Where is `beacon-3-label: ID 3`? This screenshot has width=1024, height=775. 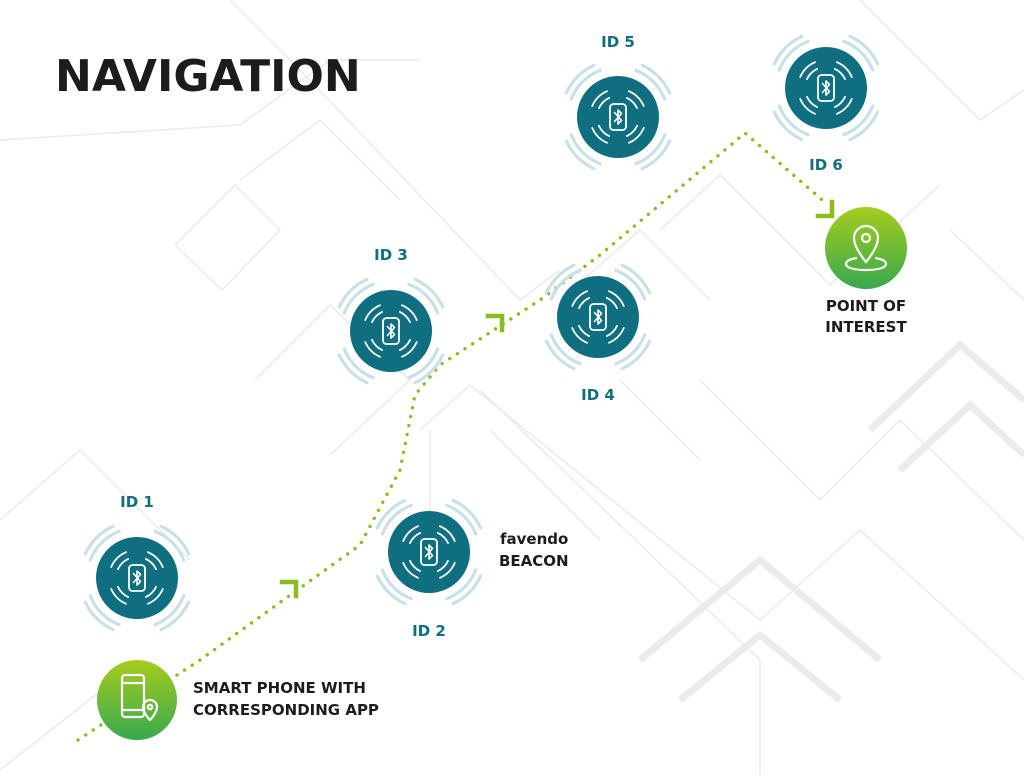 beacon-3-label: ID 3 is located at coordinates (391, 255).